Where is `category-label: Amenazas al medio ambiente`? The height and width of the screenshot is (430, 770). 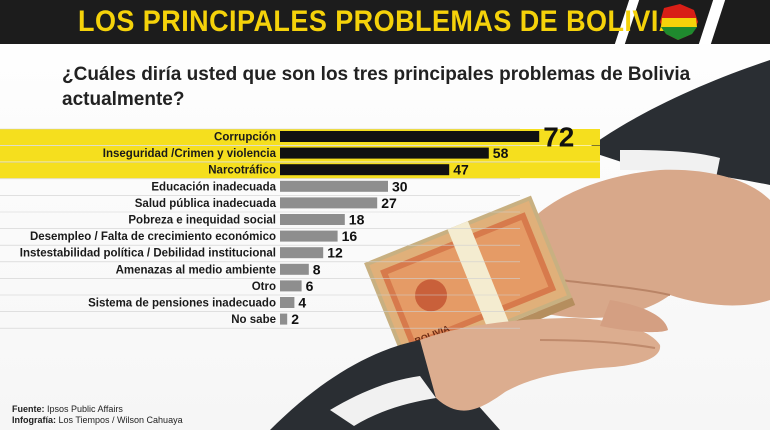
category-label: Amenazas al medio ambiente is located at coordinates (196, 270).